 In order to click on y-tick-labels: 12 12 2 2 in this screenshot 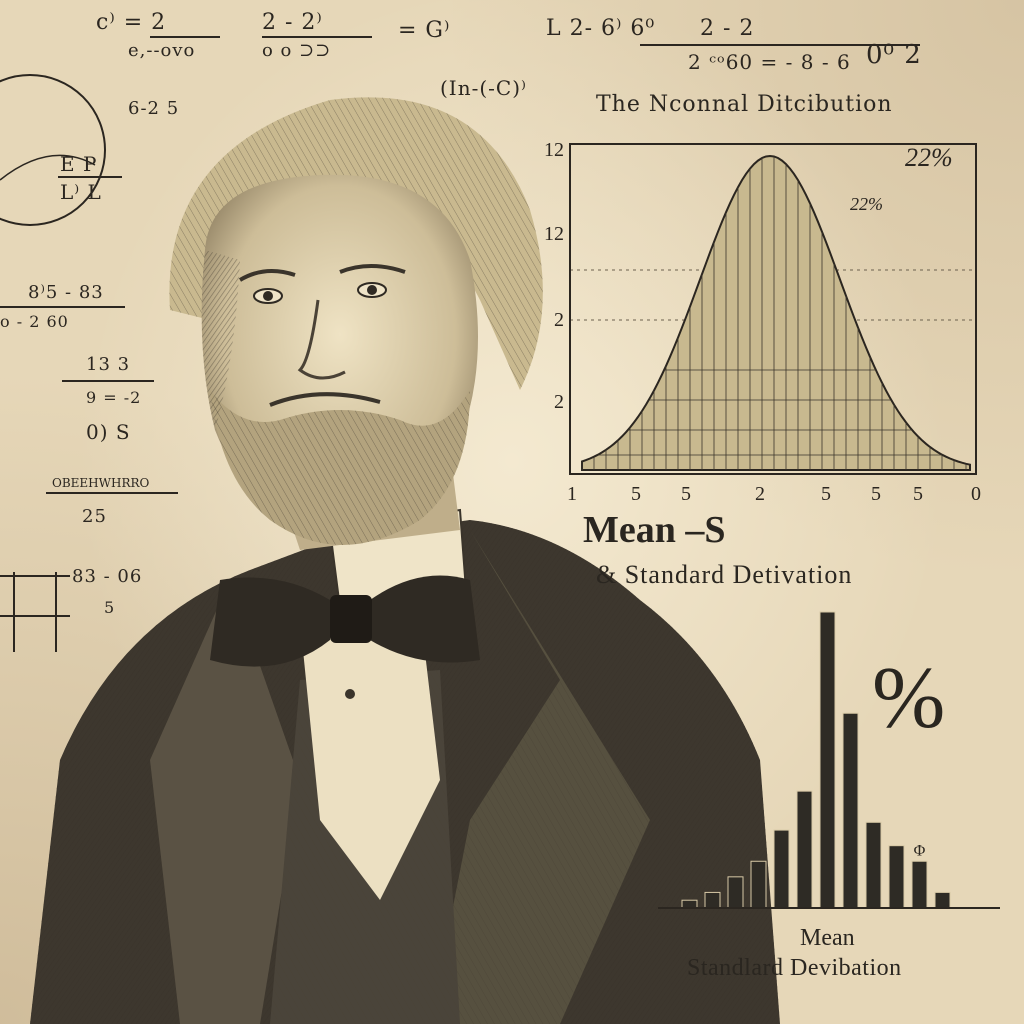, I will do `click(554, 276)`.